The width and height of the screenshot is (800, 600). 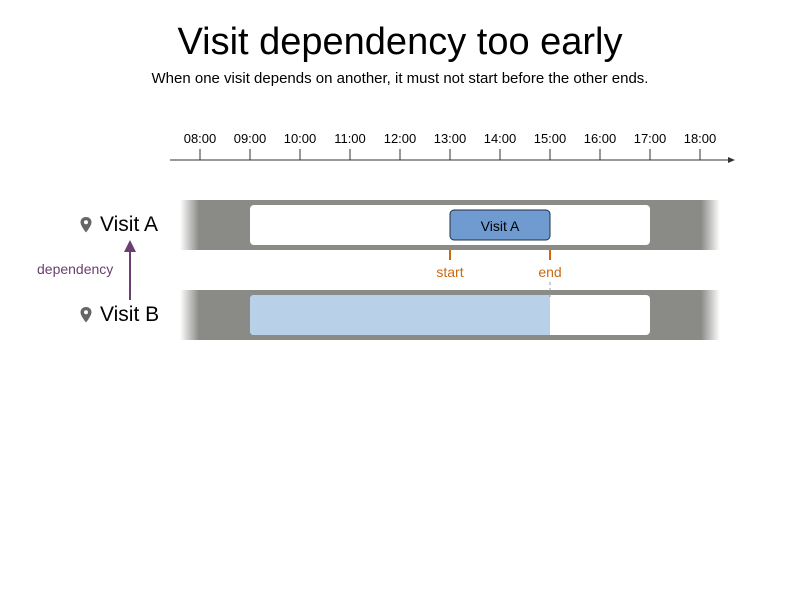 What do you see at coordinates (200, 138) in the screenshot?
I see `tick-label: 08:00` at bounding box center [200, 138].